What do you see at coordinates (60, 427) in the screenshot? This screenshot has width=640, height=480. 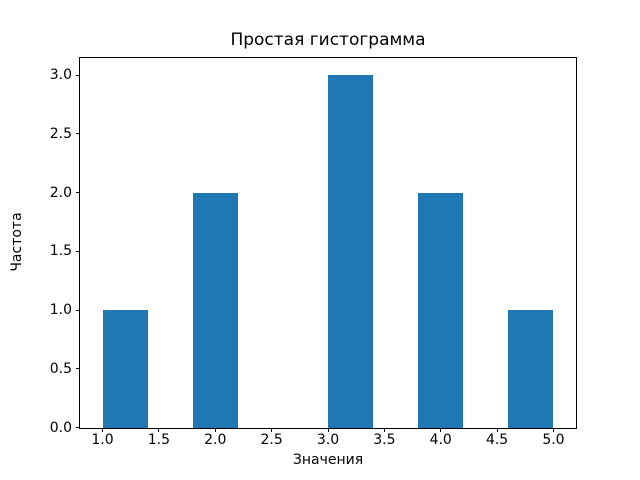 I see `y-tick-label: 0.0` at bounding box center [60, 427].